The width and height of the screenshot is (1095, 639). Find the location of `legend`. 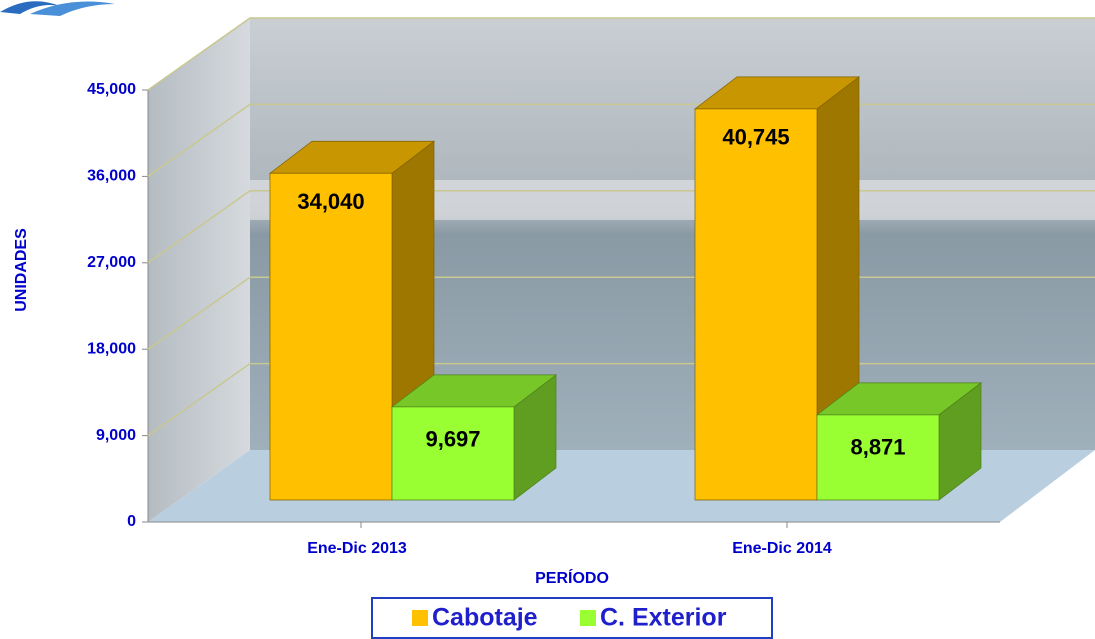

legend is located at coordinates (572, 618).